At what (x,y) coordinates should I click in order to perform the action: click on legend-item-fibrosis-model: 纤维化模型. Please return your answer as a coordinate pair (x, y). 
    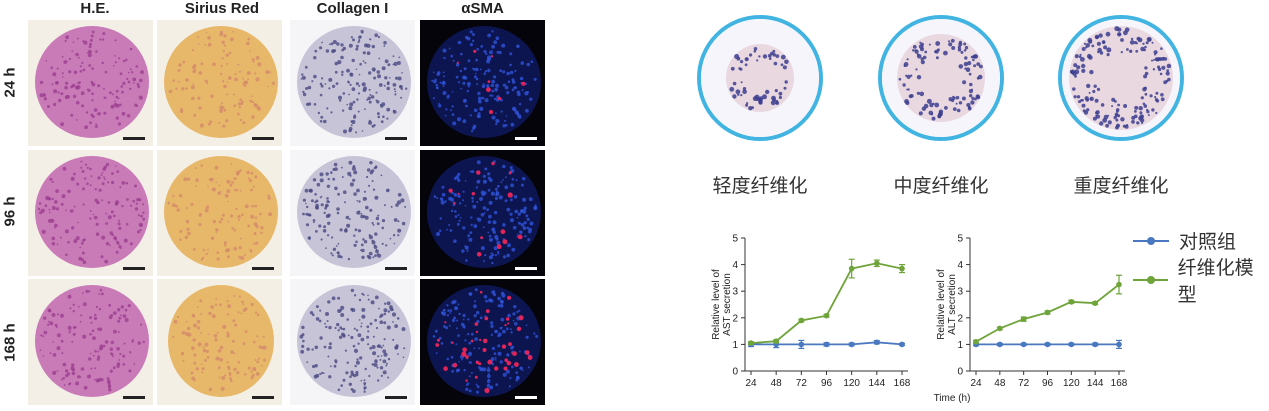
    Looking at the image, I should click on (1201, 280).